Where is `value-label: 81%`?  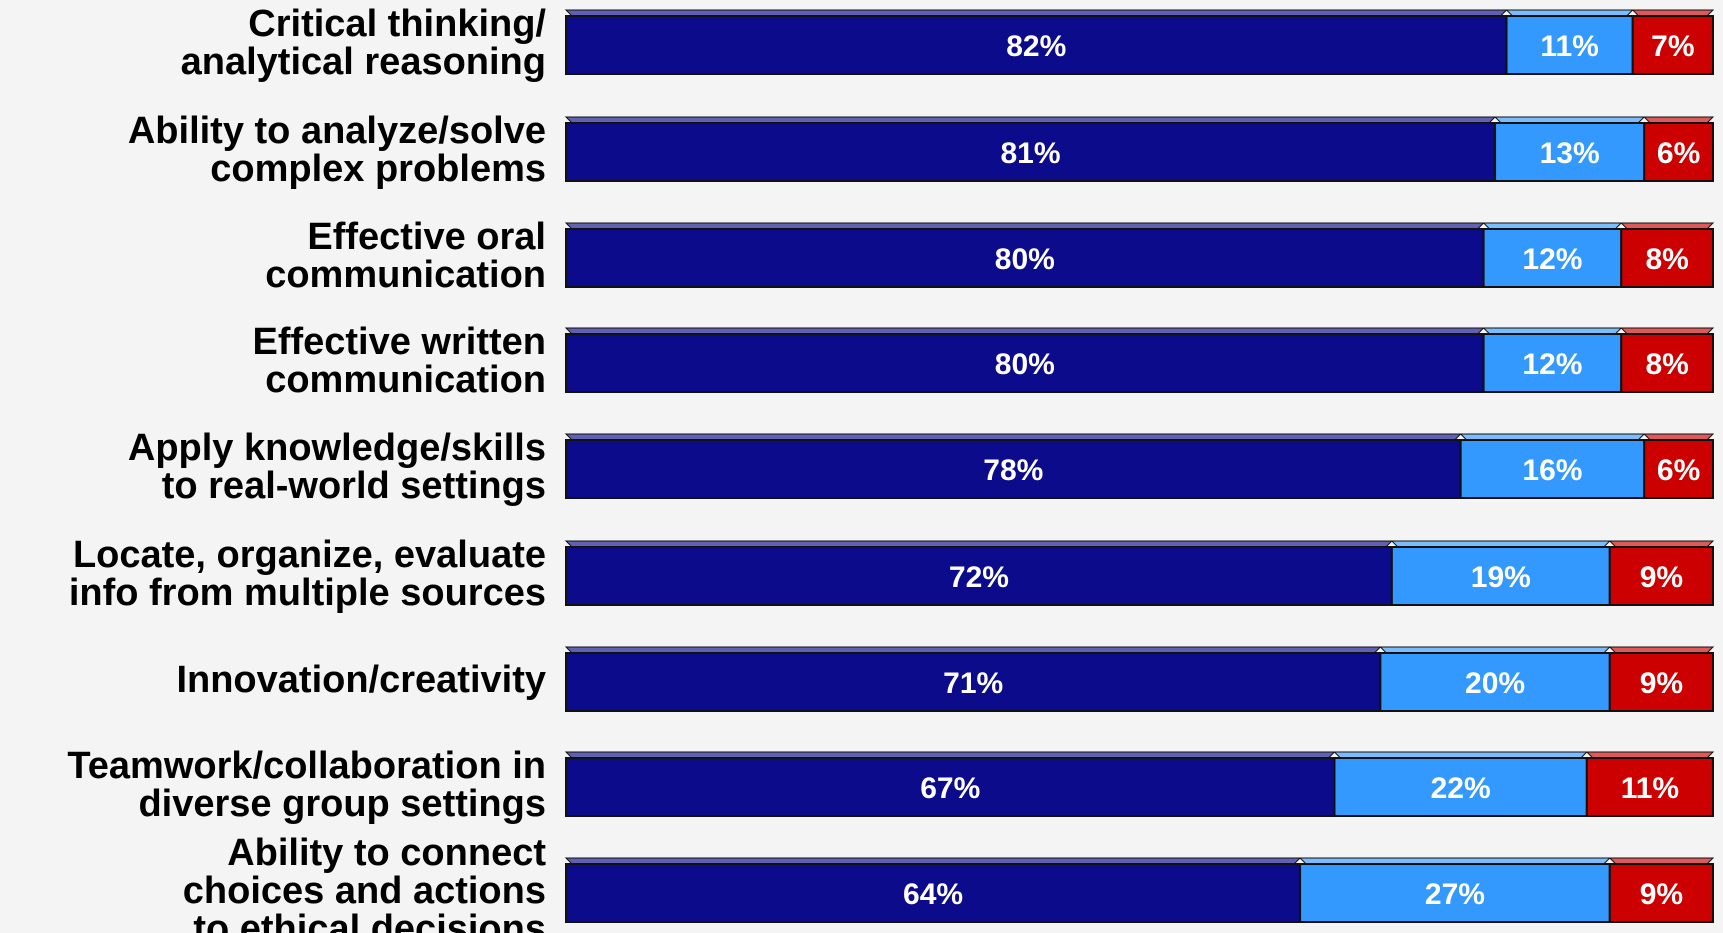
value-label: 81% is located at coordinates (1031, 153).